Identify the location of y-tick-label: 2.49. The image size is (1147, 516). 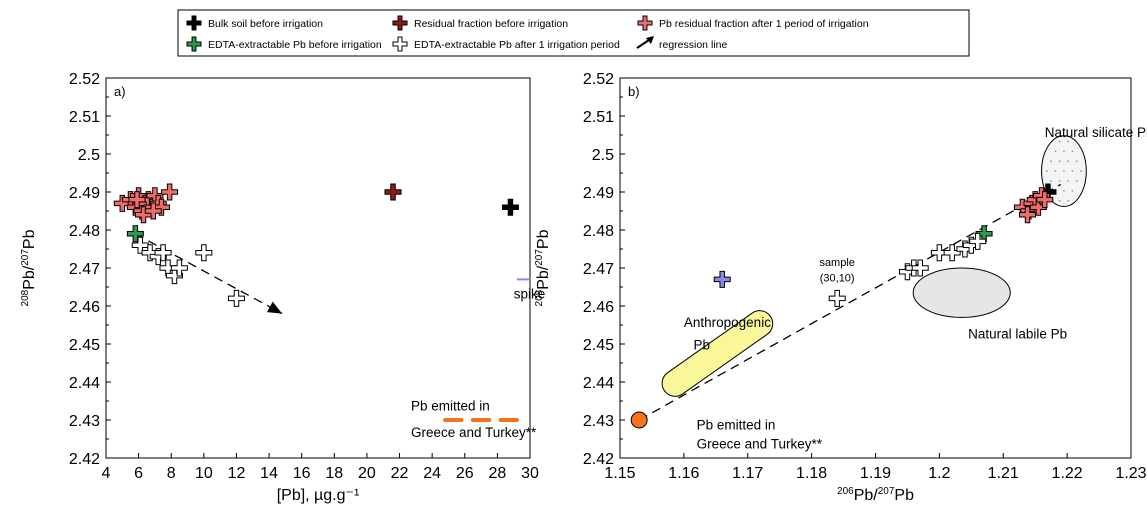
(598, 193).